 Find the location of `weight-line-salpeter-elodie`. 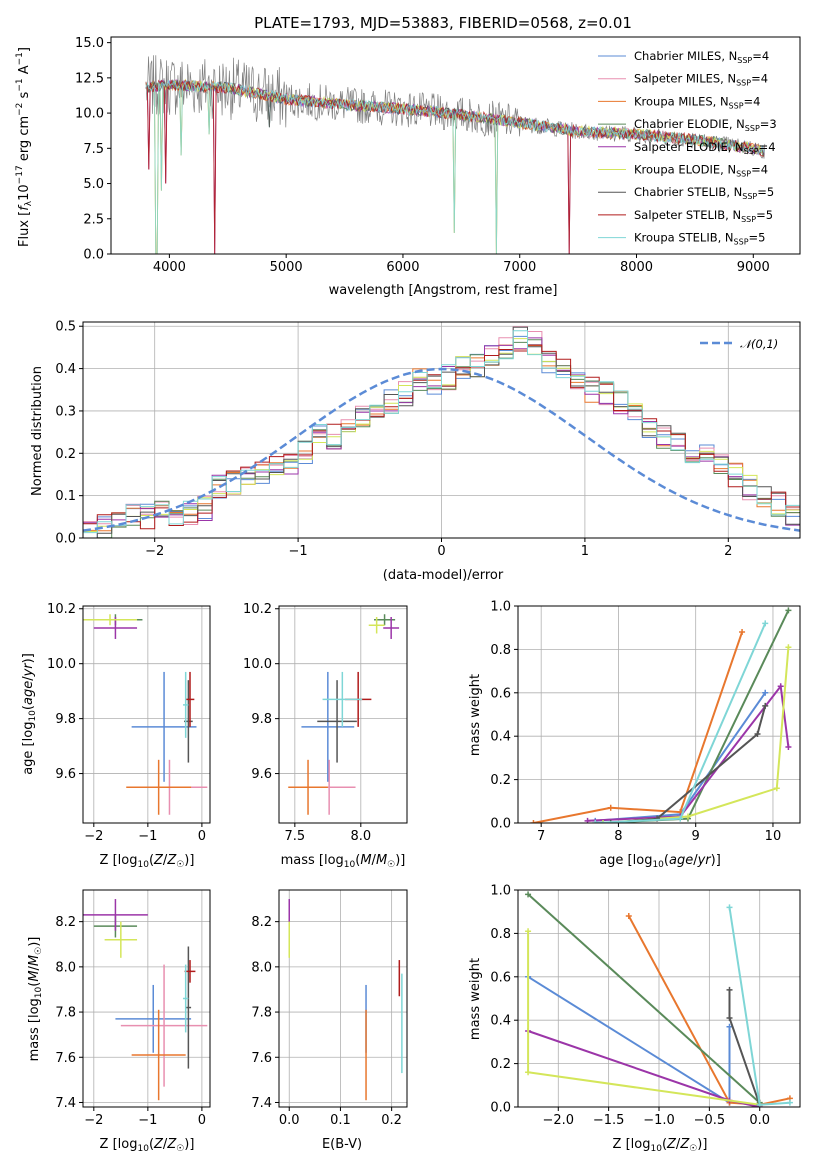

weight-line-salpeter-elodie is located at coordinates (688, 752).